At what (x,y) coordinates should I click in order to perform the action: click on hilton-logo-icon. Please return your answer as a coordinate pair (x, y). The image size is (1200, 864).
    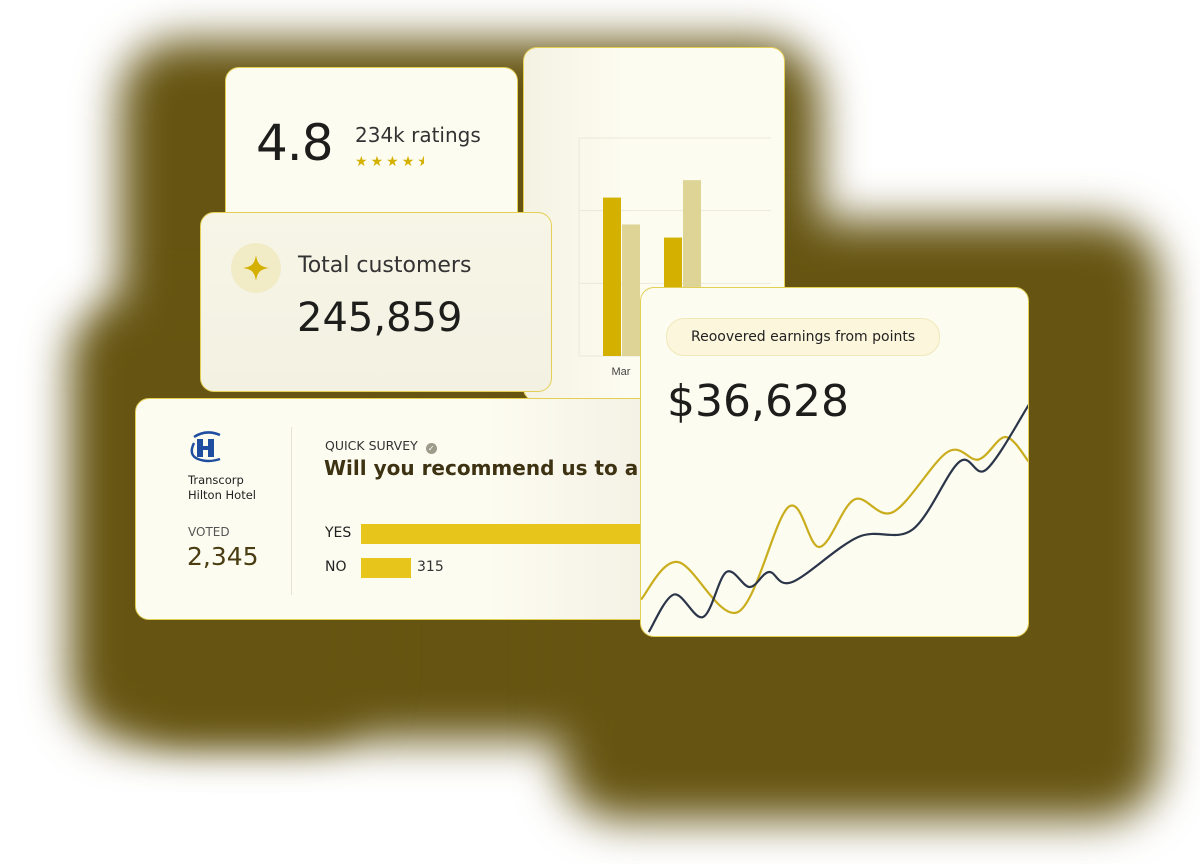
    Looking at the image, I should click on (206, 449).